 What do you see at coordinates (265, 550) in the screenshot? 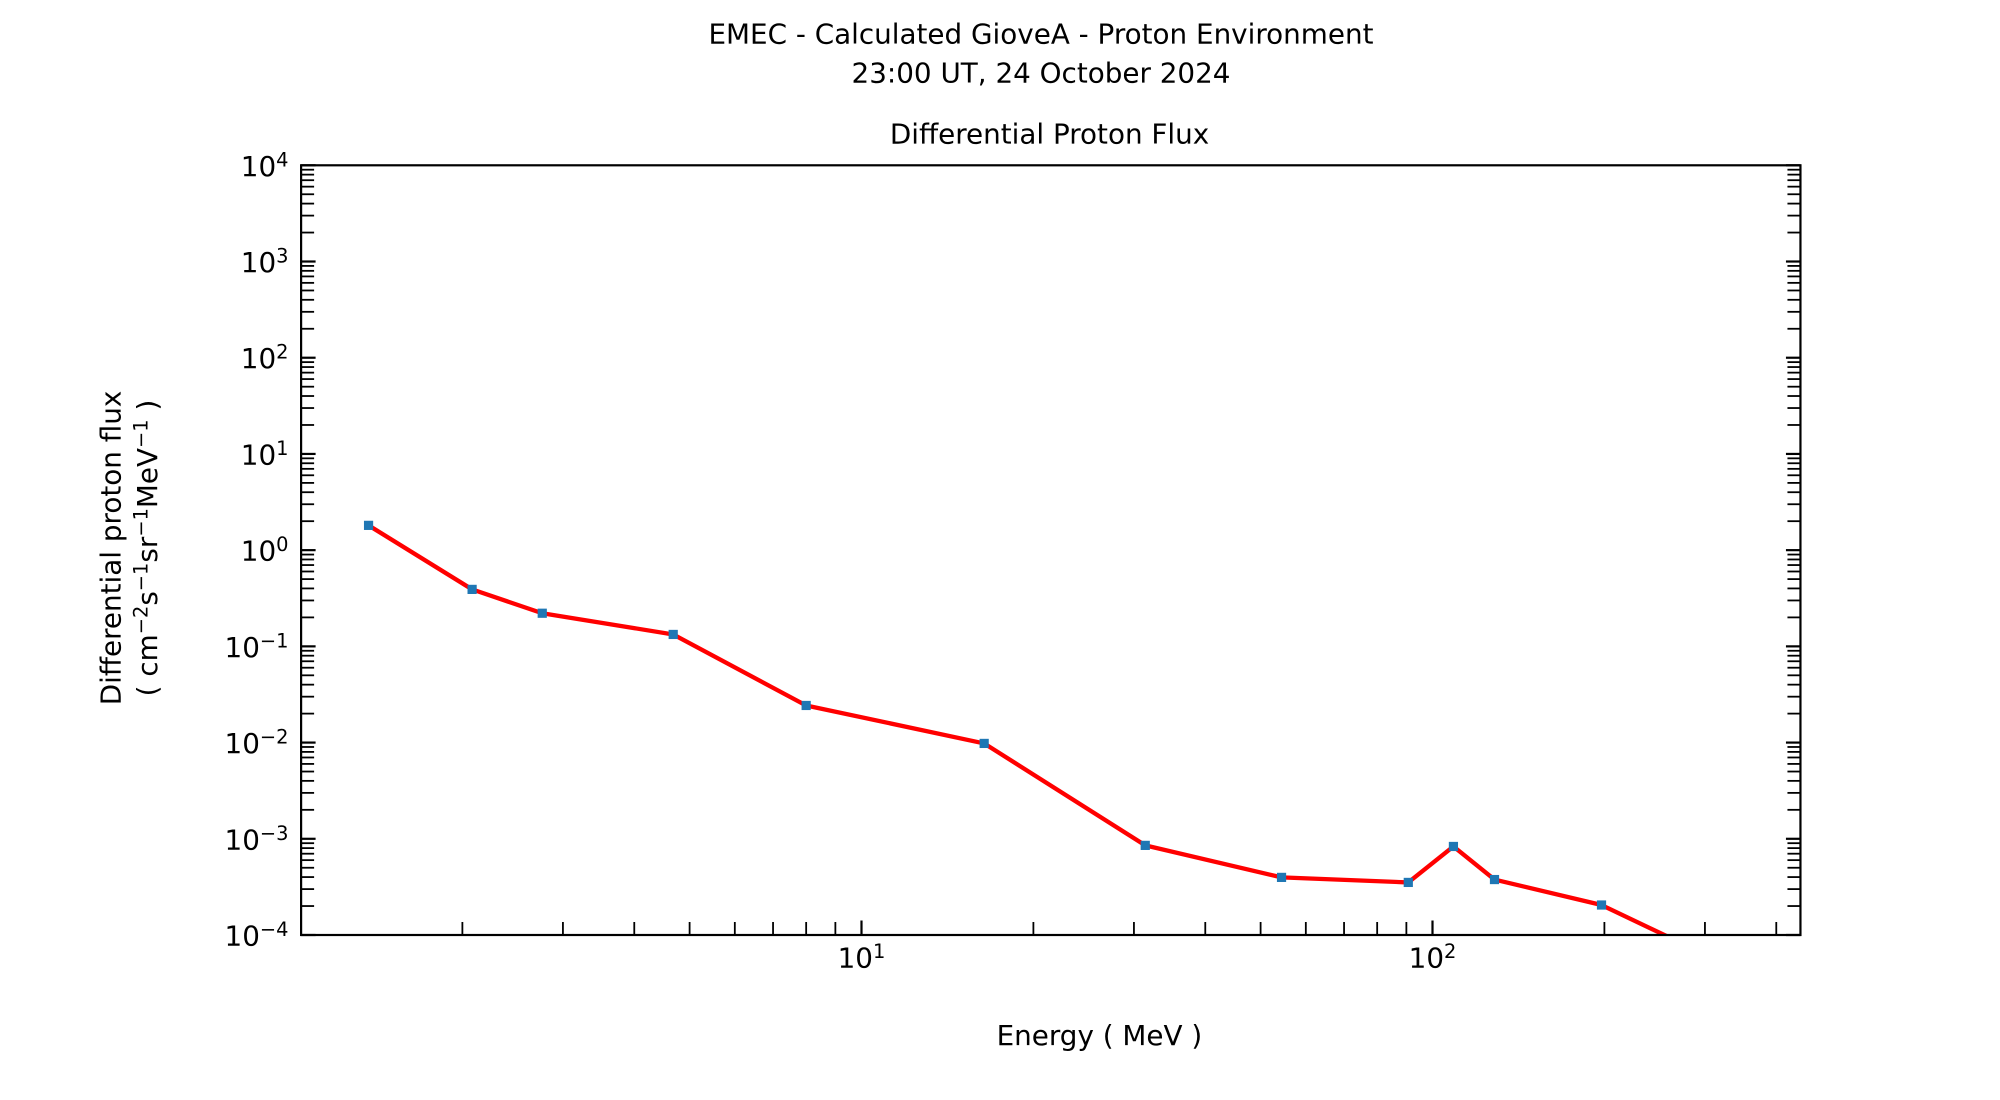
I see `y-tick-label: 10⁰` at bounding box center [265, 550].